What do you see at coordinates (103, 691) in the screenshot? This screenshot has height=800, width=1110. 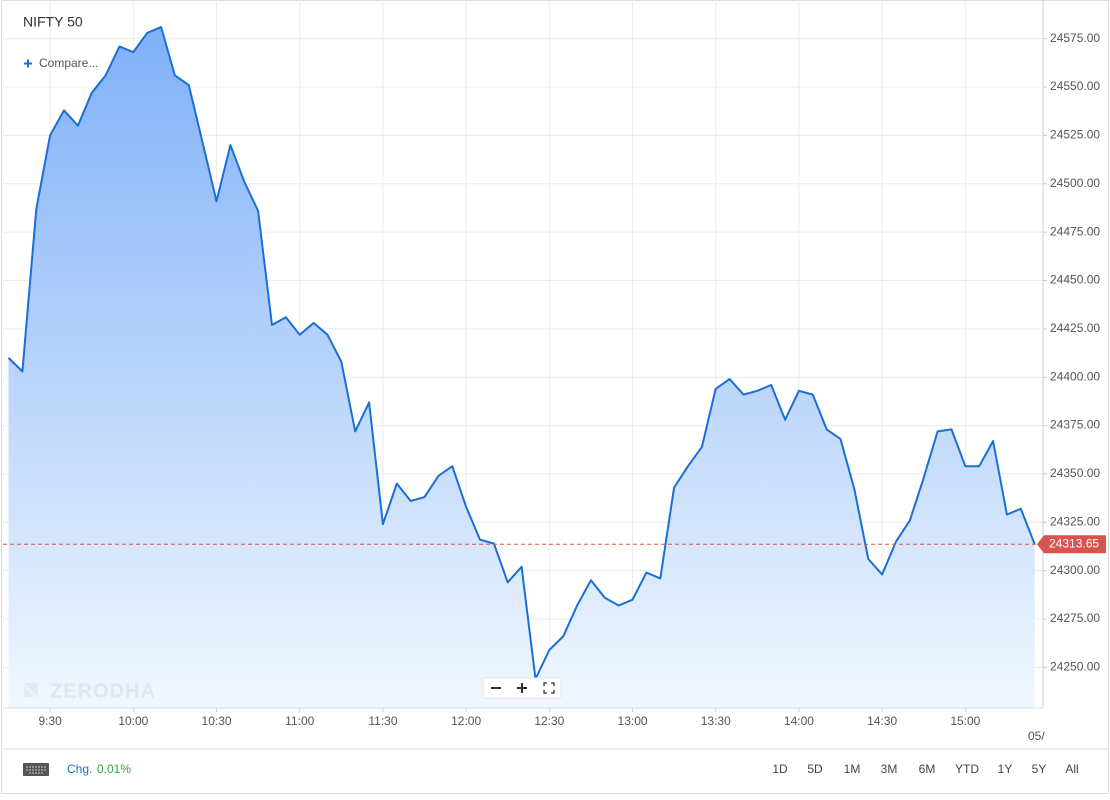 I see `watermark-text: ZERODHA` at bounding box center [103, 691].